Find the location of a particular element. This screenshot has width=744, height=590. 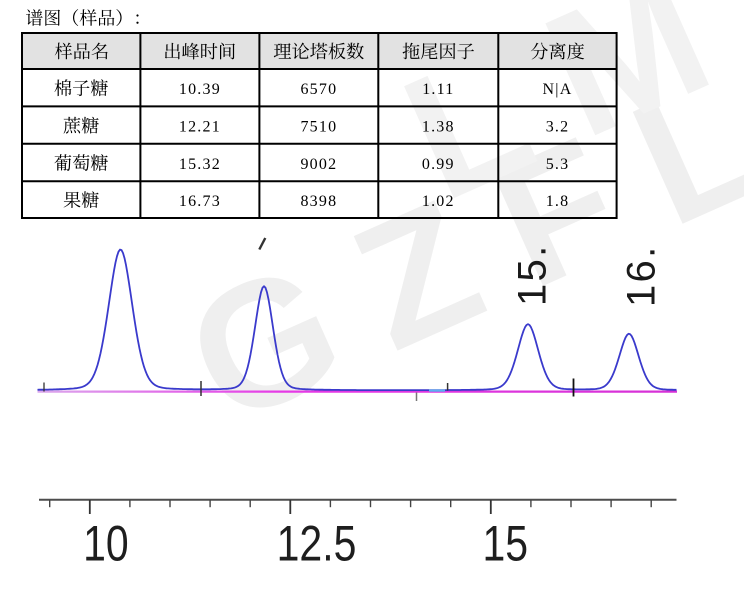

svg-text: 1.02 is located at coordinates (438, 201).